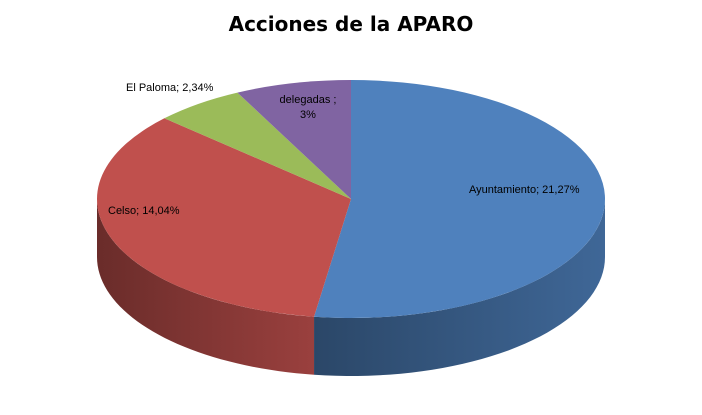 This screenshot has height=415, width=702. I want to click on data-label: Ayuntamiento; 21,27%, so click(524, 190).